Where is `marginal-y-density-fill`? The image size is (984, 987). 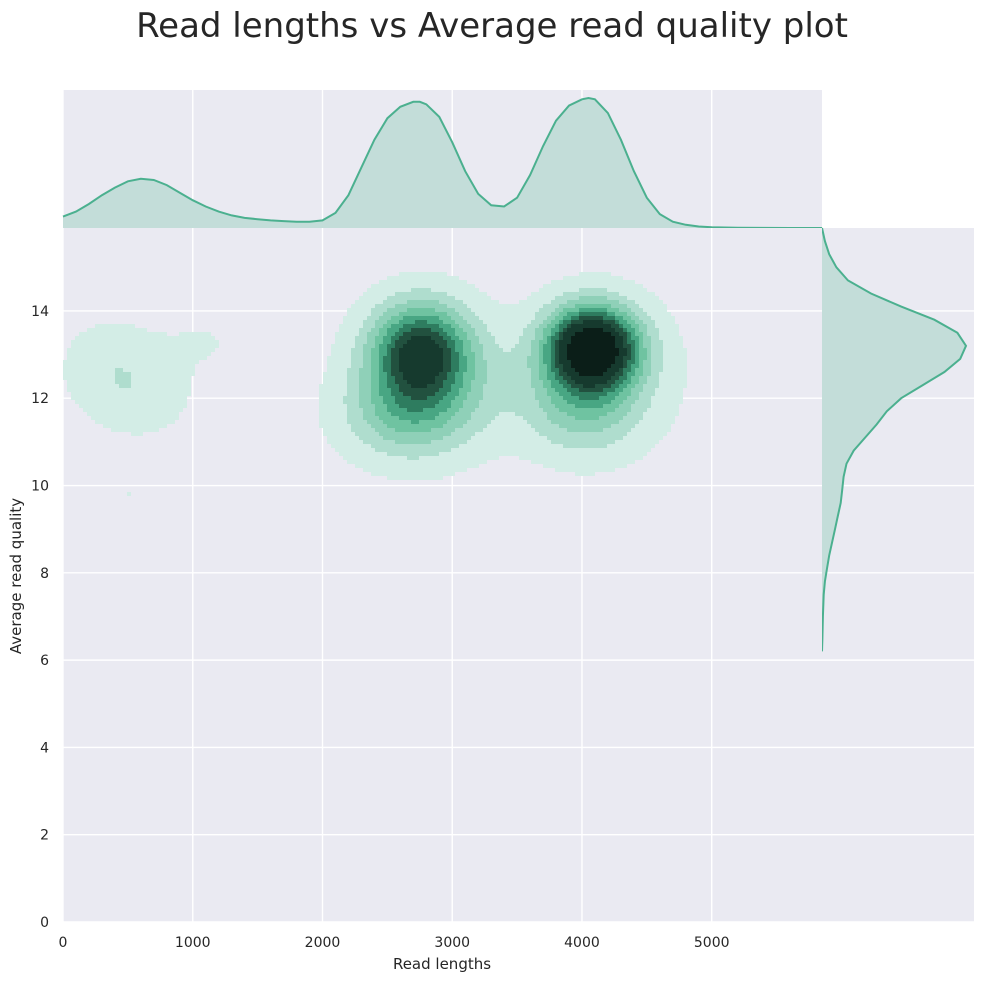
marginal-y-density-fill is located at coordinates (894, 440).